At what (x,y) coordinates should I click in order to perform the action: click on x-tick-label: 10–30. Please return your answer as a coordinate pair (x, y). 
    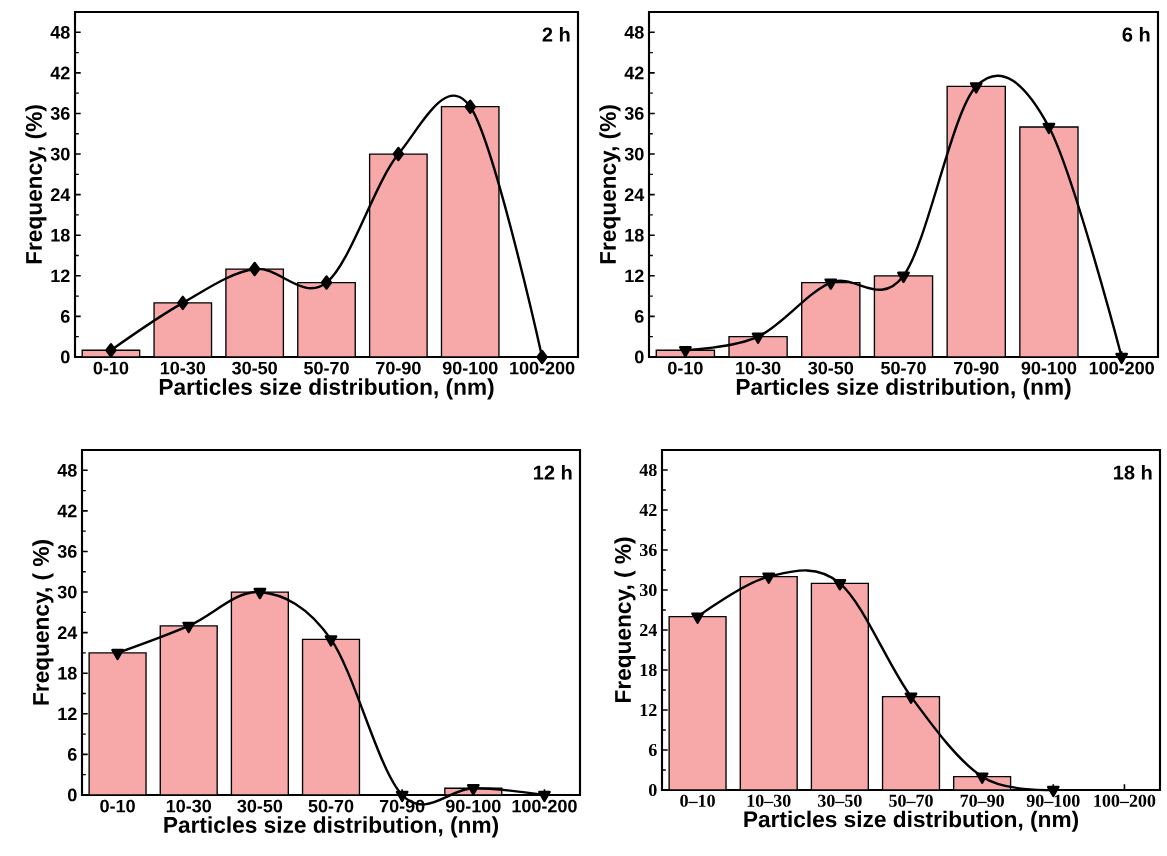
    Looking at the image, I should click on (769, 800).